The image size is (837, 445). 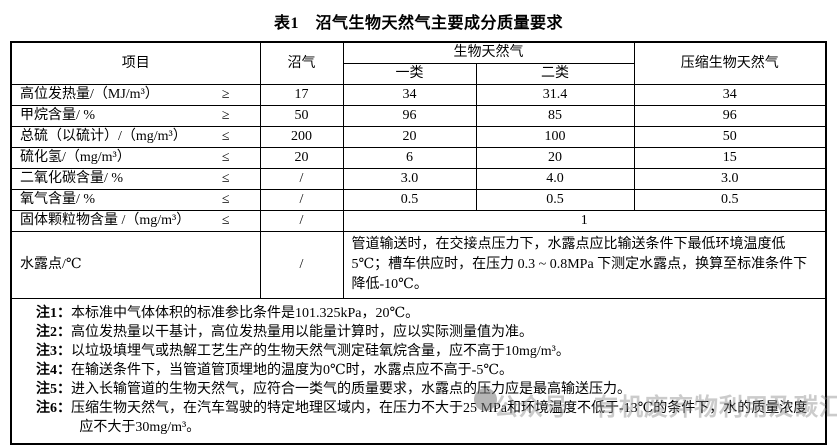 I want to click on cell-class1: 34, so click(x=409, y=95).